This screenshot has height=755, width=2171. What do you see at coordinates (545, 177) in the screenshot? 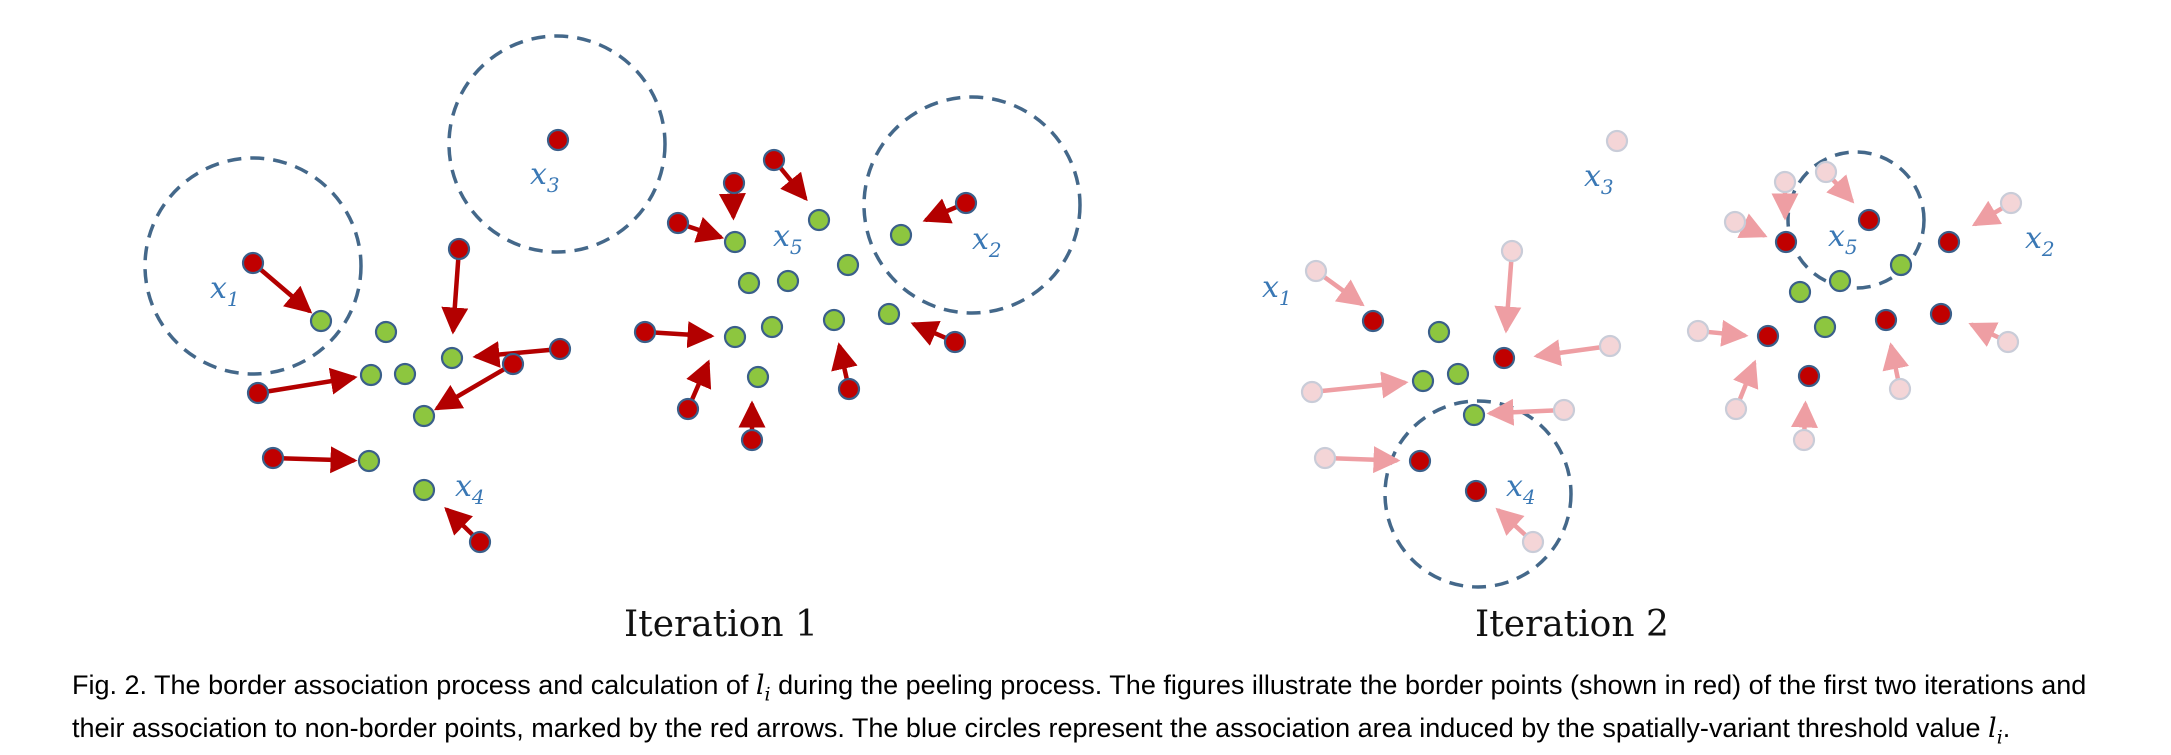
I see `cluster-label-x3: x3` at bounding box center [545, 177].